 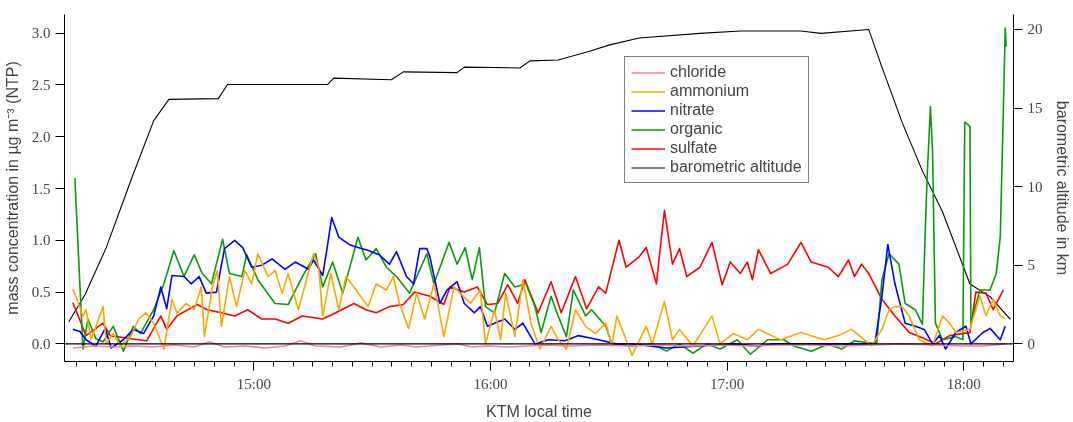 I want to click on x-tick-label: 18:00, so click(x=963, y=383).